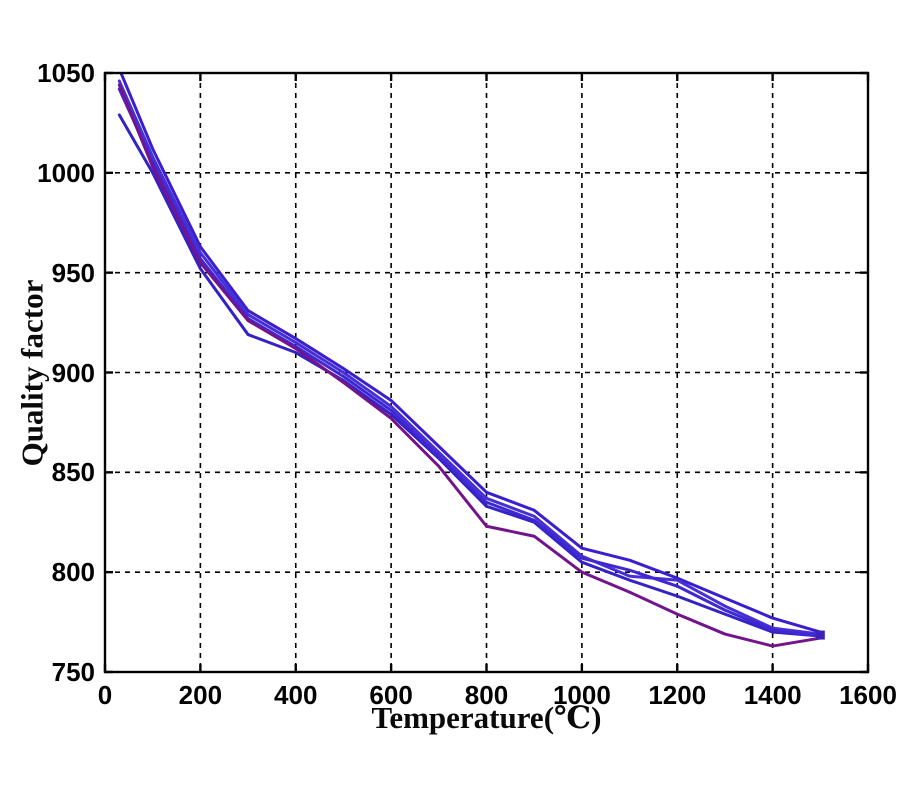 The width and height of the screenshot is (900, 800). Describe the element at coordinates (772, 695) in the screenshot. I see `x-tick-label-1400: 1400` at that location.